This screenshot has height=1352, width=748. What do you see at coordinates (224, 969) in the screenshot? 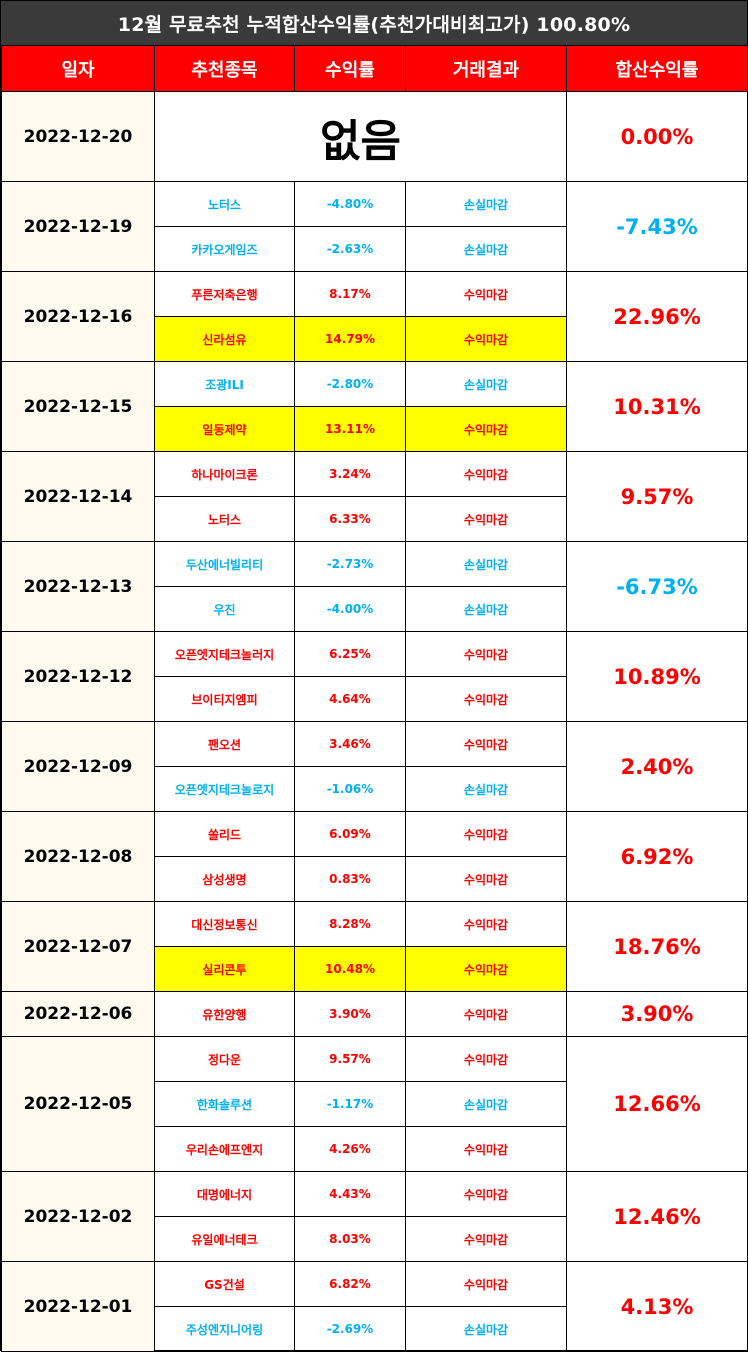
I see `stock-name: 실리콘투` at bounding box center [224, 969].